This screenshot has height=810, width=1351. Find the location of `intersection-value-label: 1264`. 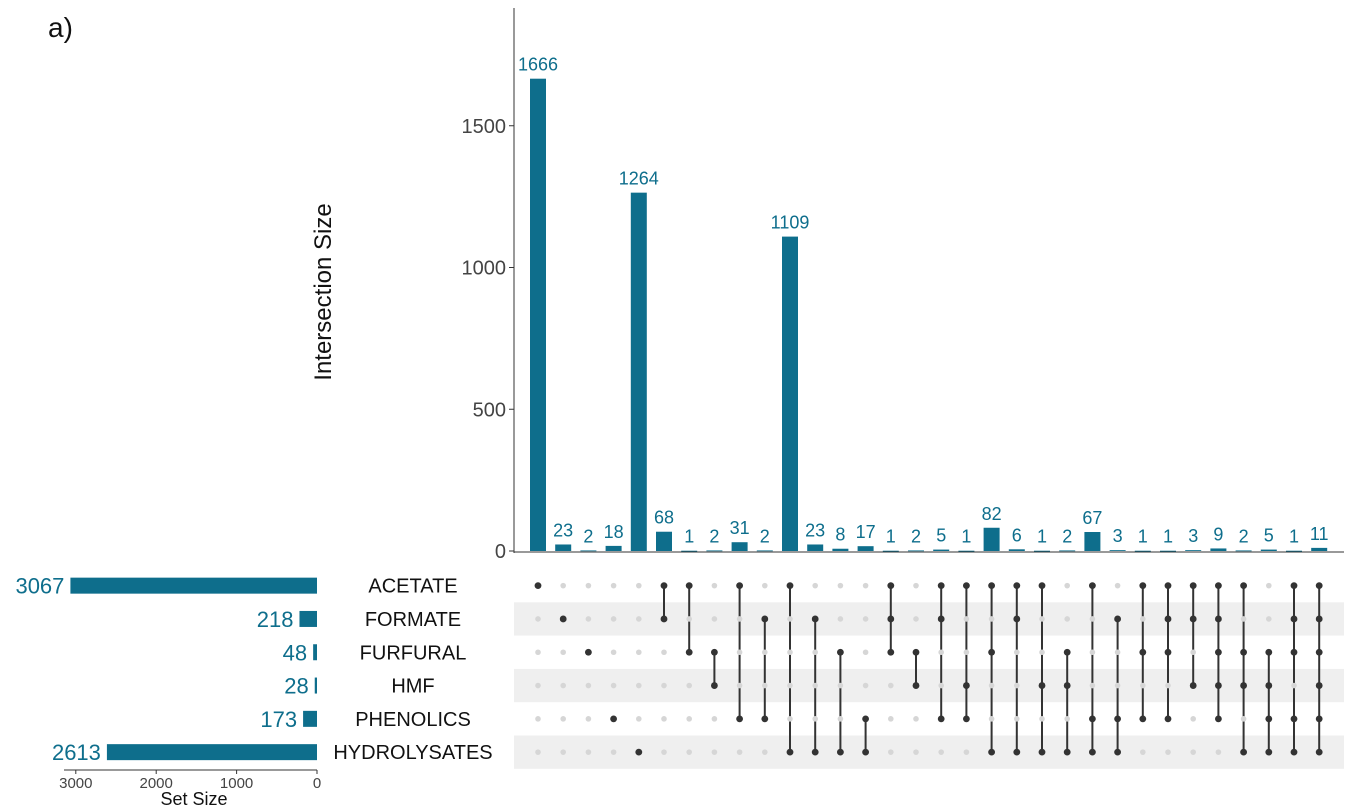

intersection-value-label: 1264 is located at coordinates (639, 179).